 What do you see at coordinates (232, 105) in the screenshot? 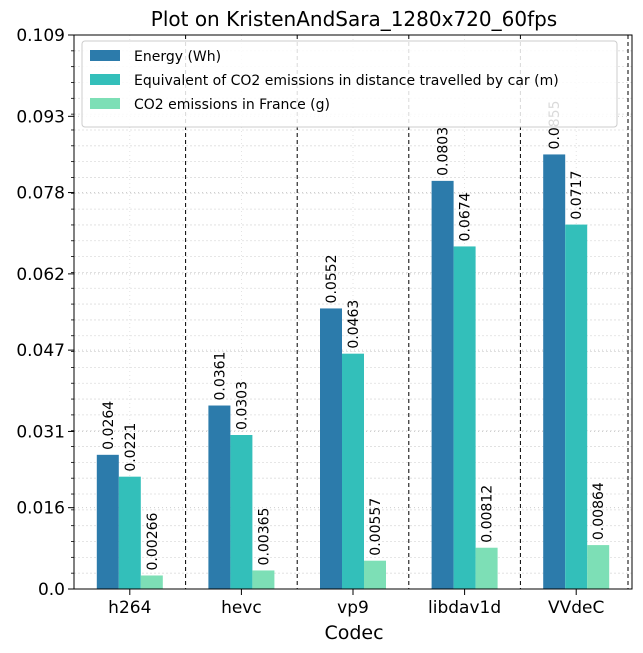
I see `legend-label: CO2 emissions in France (g)` at bounding box center [232, 105].